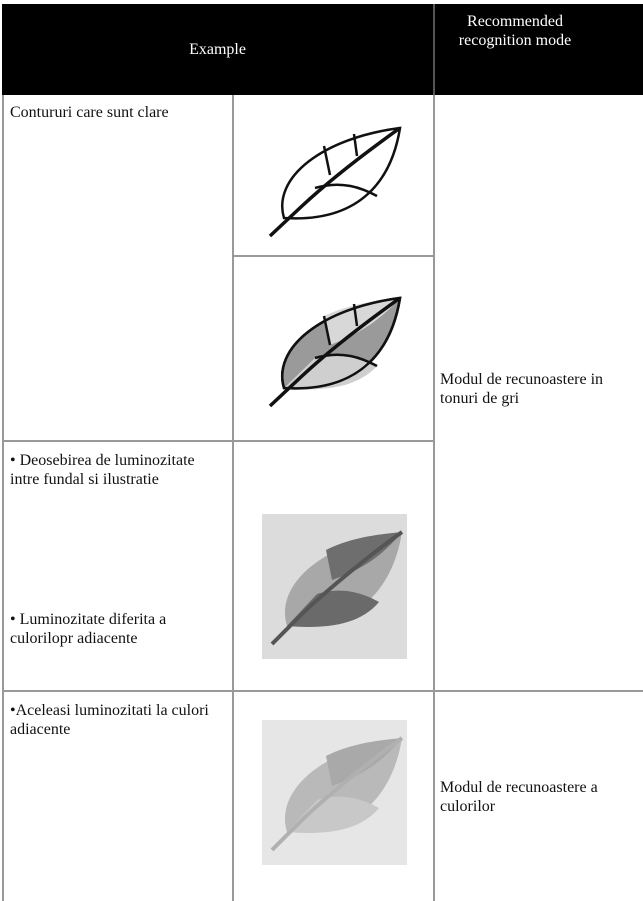  I want to click on header-example: Example, so click(217, 49).